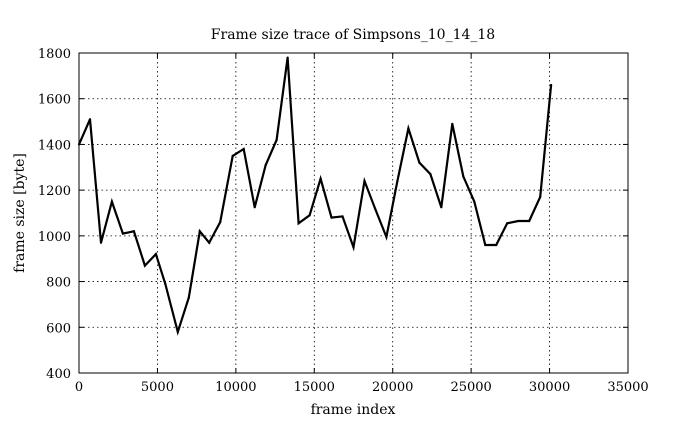 The image size is (695, 426). What do you see at coordinates (54, 54) in the screenshot?
I see `y-tick-label: 1800` at bounding box center [54, 54].